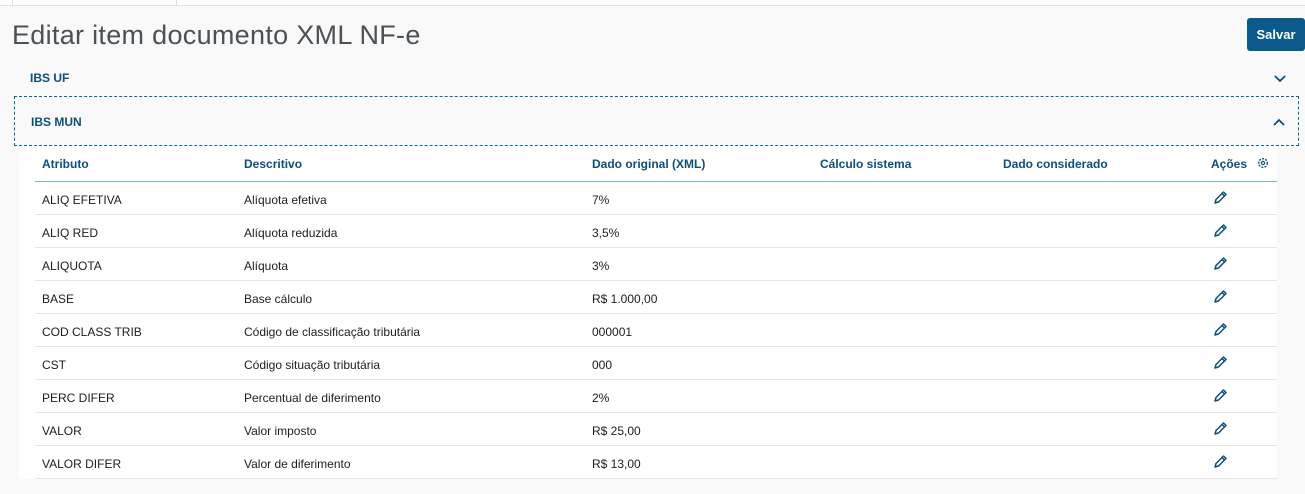 The image size is (1305, 494). Describe the element at coordinates (278, 299) in the screenshot. I see `table-cell: Base cálculo` at that location.